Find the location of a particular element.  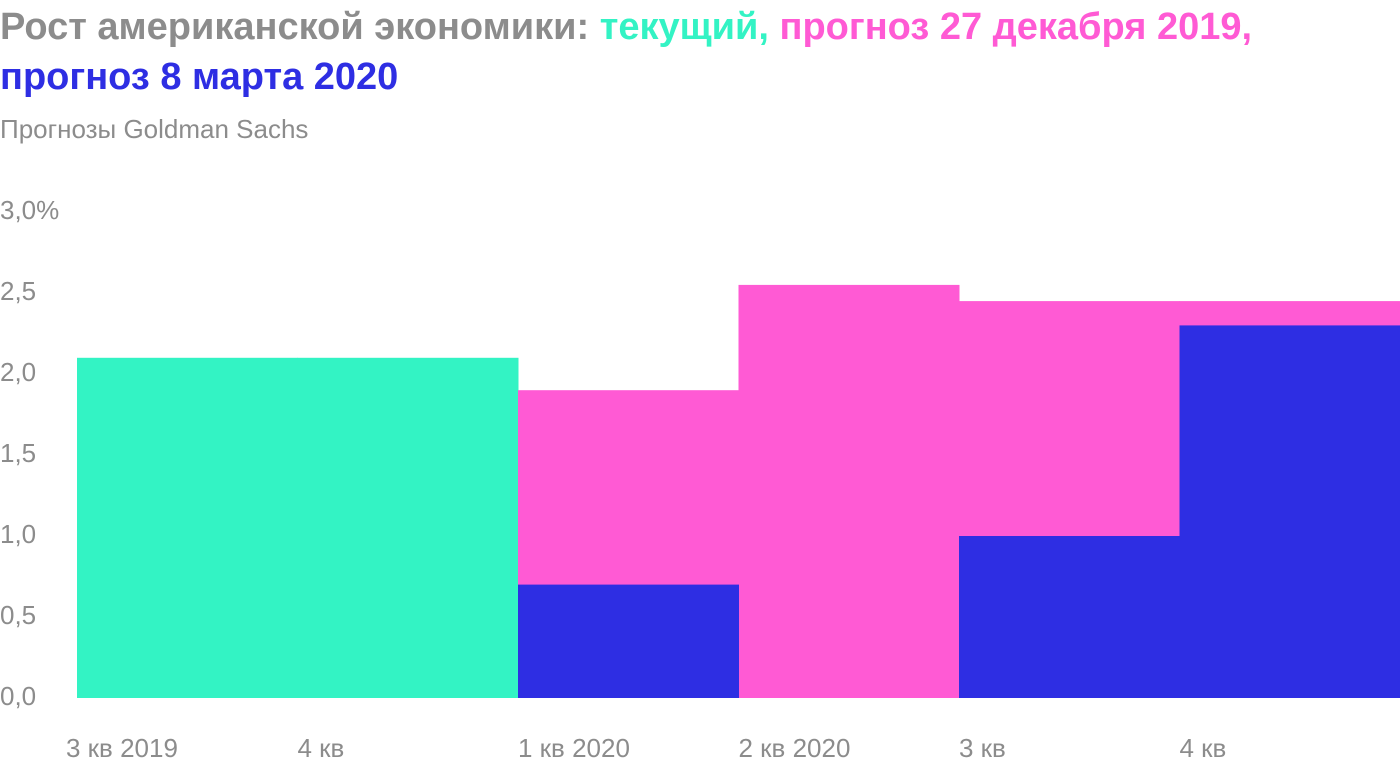

y-tick-label: 1,0 is located at coordinates (18, 534).